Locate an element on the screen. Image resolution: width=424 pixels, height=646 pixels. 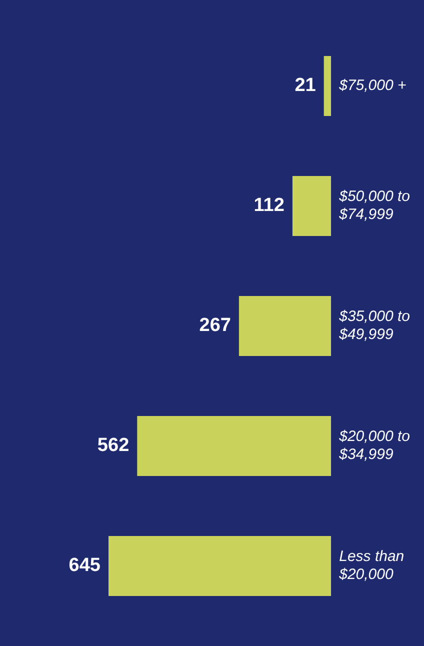
data-label: 267 is located at coordinates (215, 325).